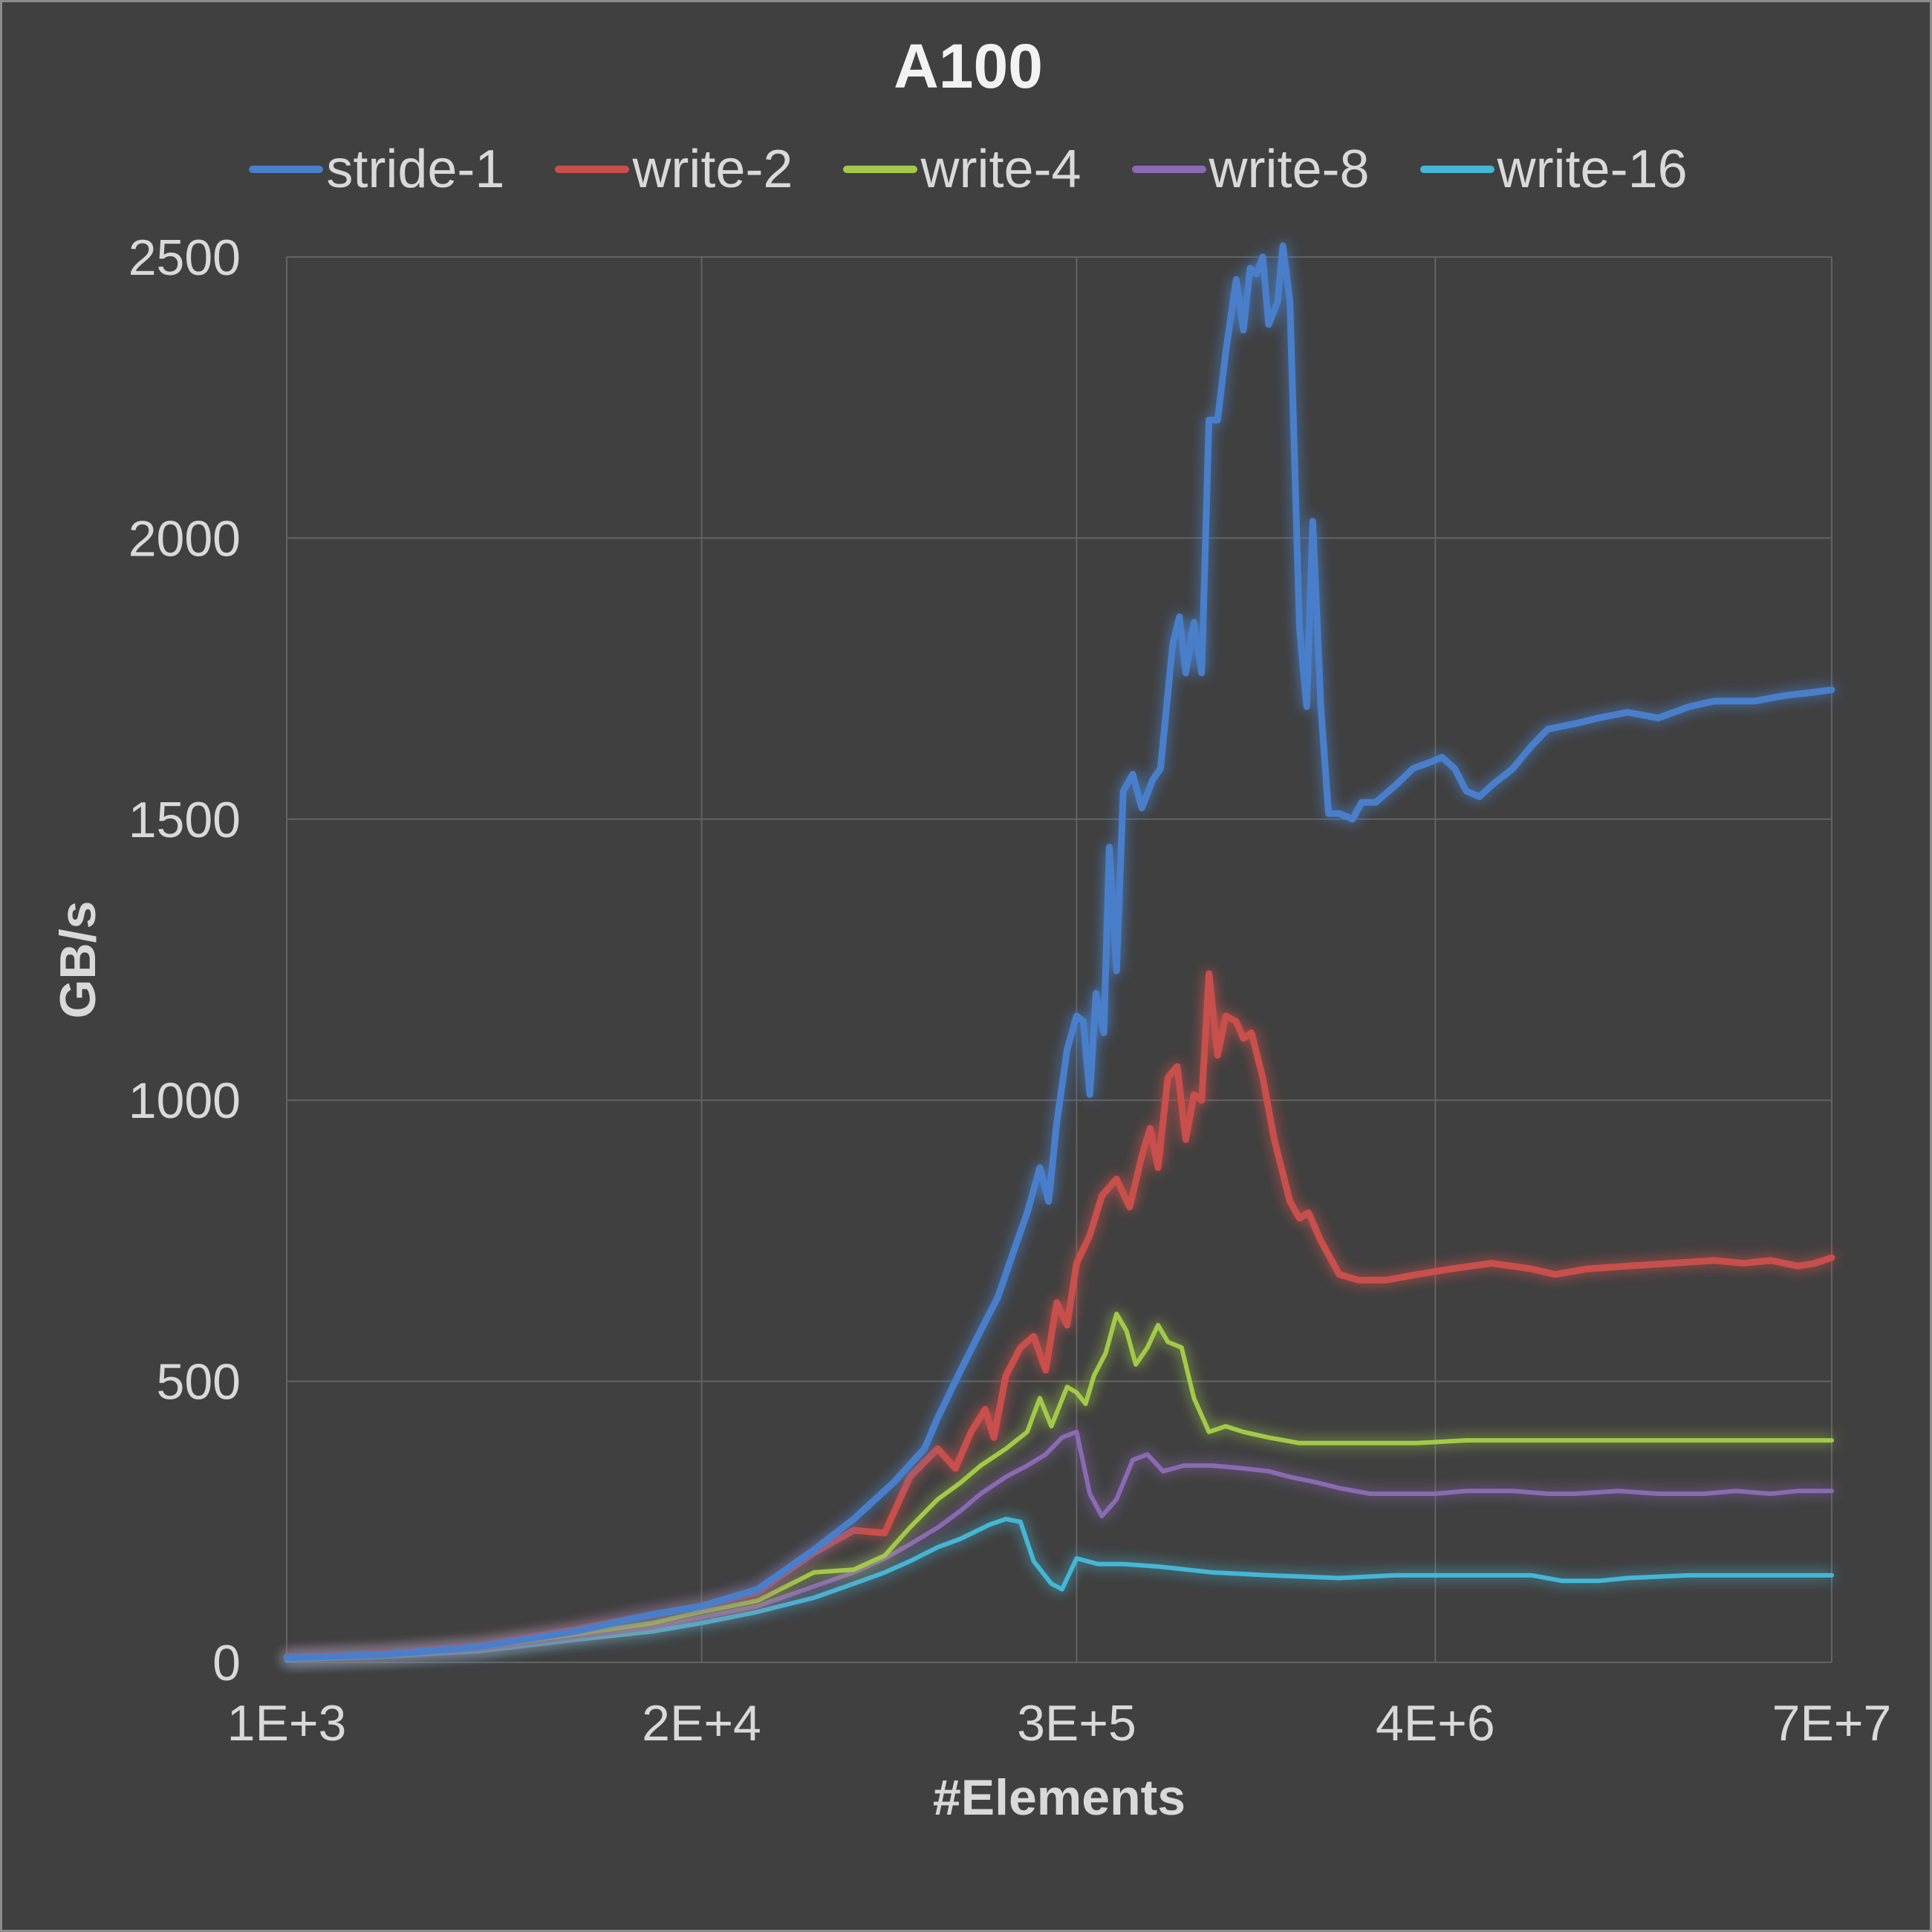  Describe the element at coordinates (1593, 169) in the screenshot. I see `legend-label-write-16: write-16` at that location.